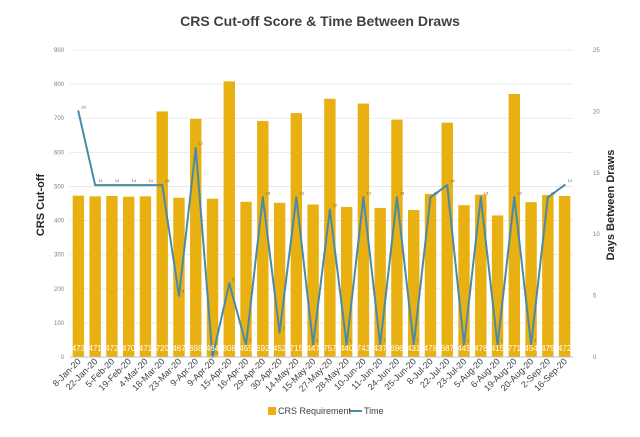 The height and width of the screenshot is (437, 640). What do you see at coordinates (213, 348) in the screenshot?
I see `bar-value-label: 464` at bounding box center [213, 348].